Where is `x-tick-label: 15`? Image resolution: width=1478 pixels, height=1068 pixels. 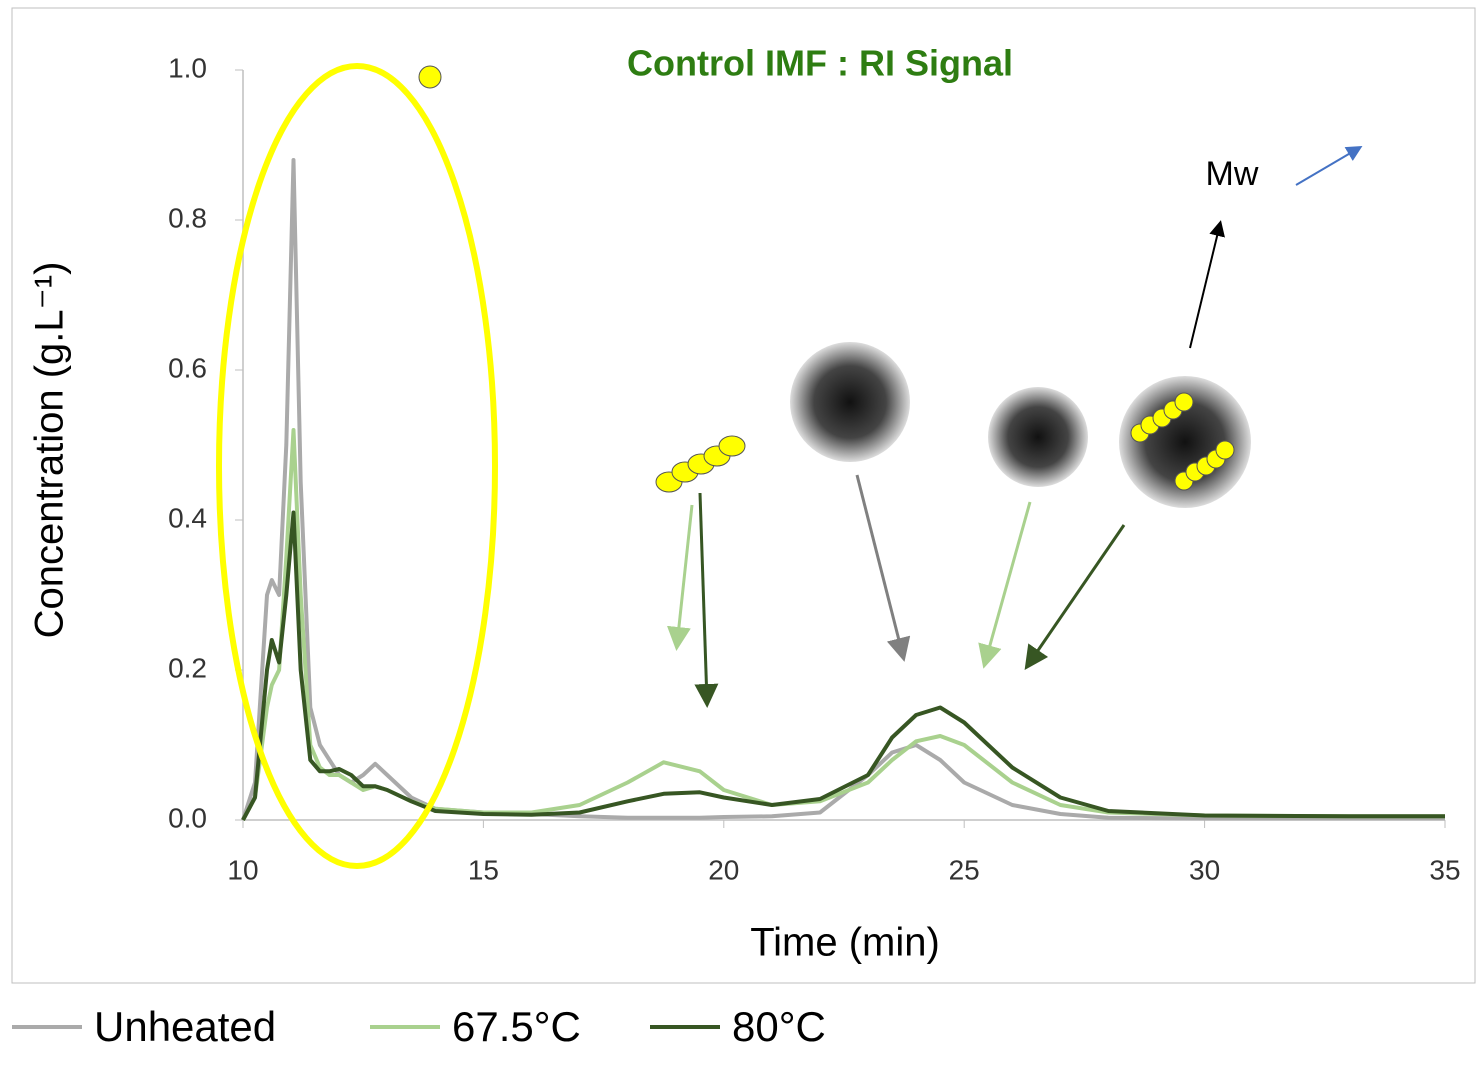
x-tick-label: 15 is located at coordinates (483, 869).